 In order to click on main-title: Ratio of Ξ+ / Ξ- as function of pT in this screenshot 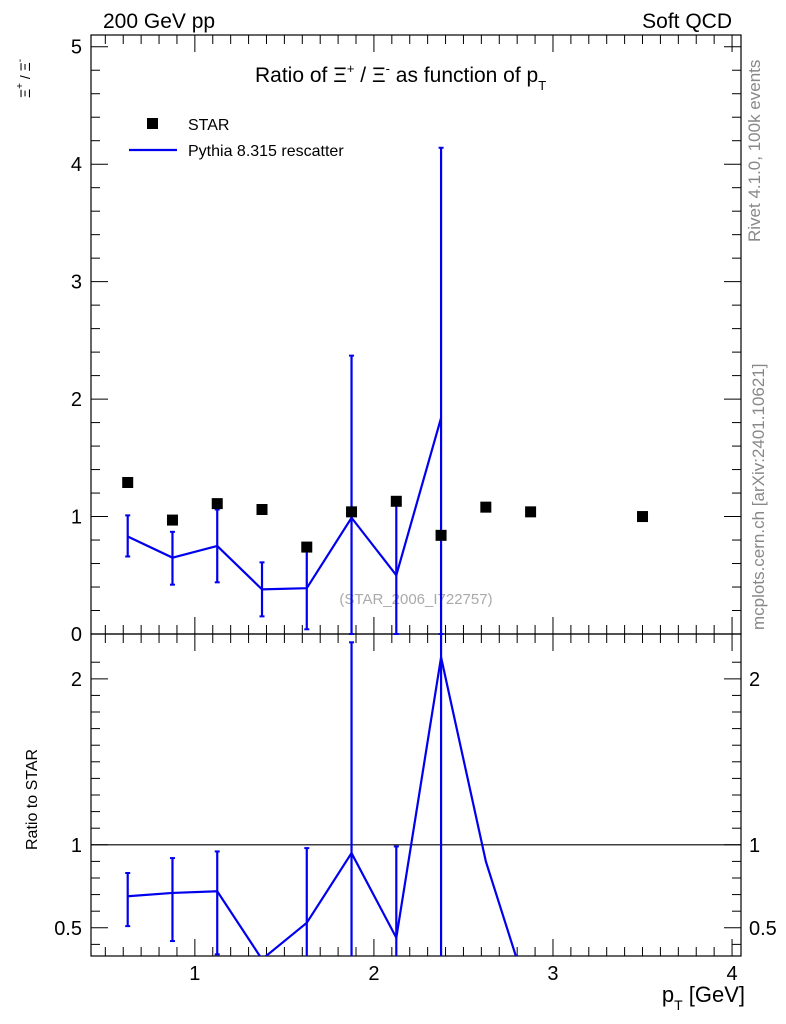, I will do `click(400, 77)`.